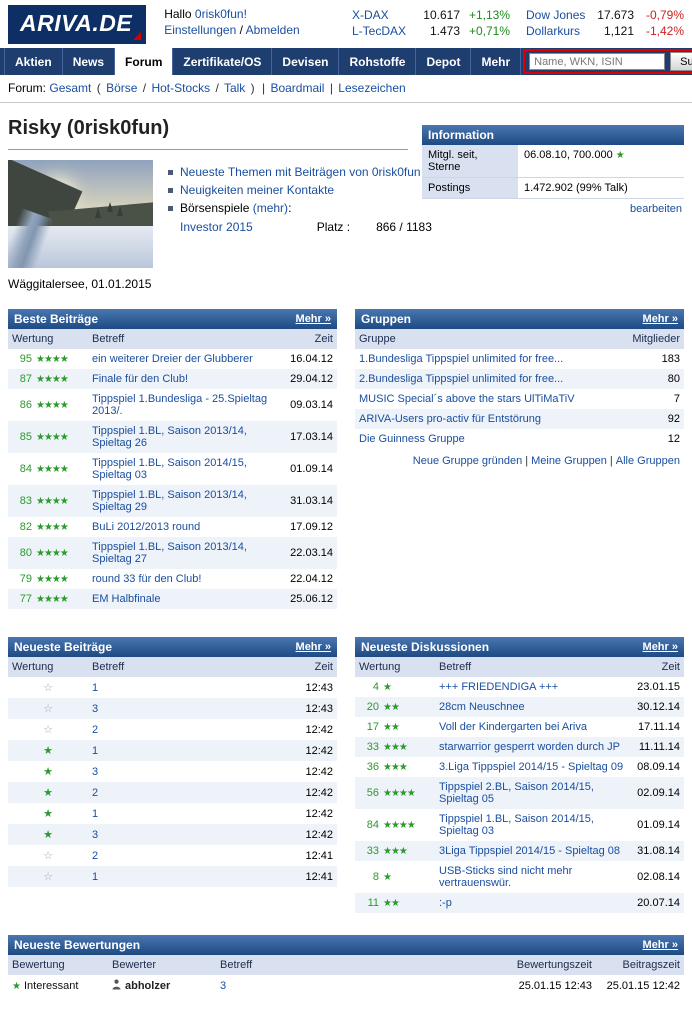 The height and width of the screenshot is (1010, 692). Describe the element at coordinates (519, 647) in the screenshot. I see `section-header: Neueste Diskussionen Mehr »` at that location.